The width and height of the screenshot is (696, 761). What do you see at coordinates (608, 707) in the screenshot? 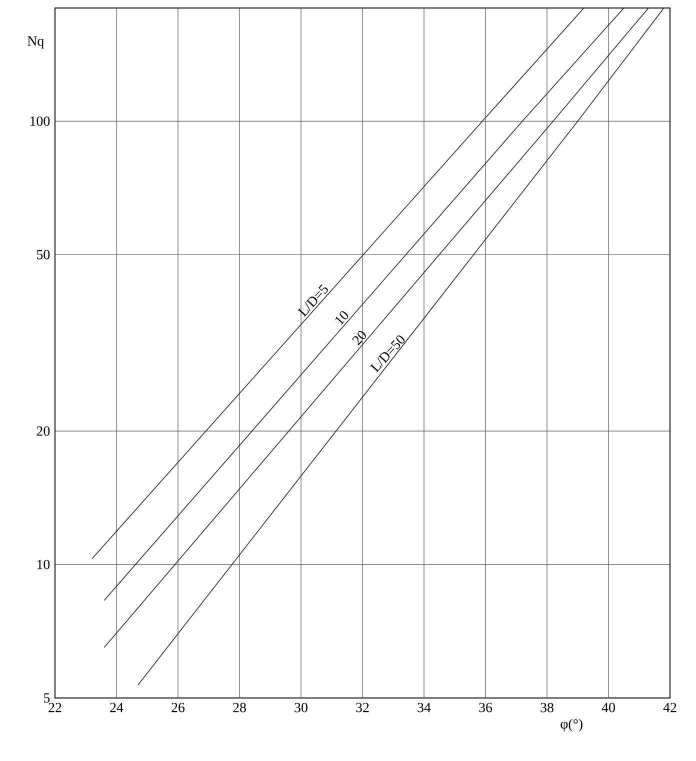
I see `x-tick-label: 40` at bounding box center [608, 707].